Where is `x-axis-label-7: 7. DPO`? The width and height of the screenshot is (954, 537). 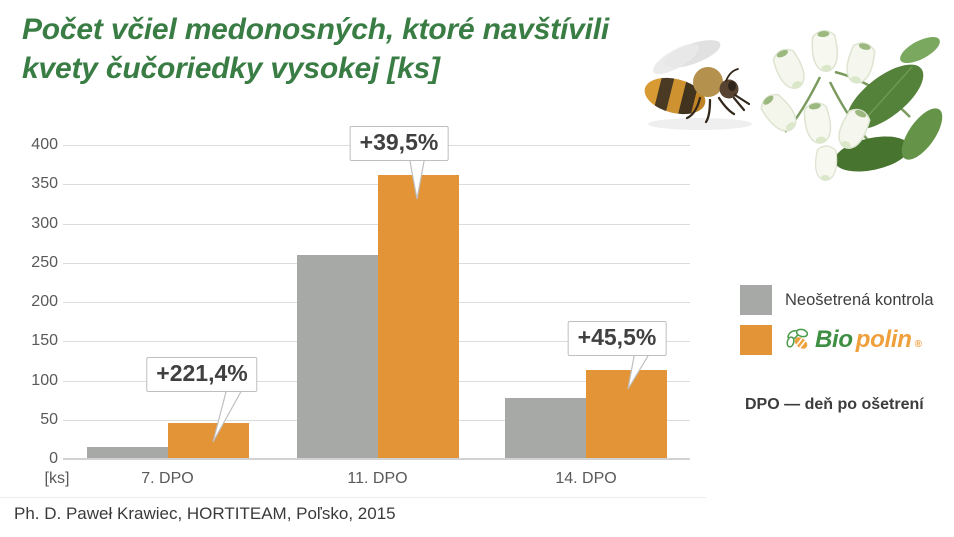
x-axis-label-7: 7. DPO is located at coordinates (167, 478).